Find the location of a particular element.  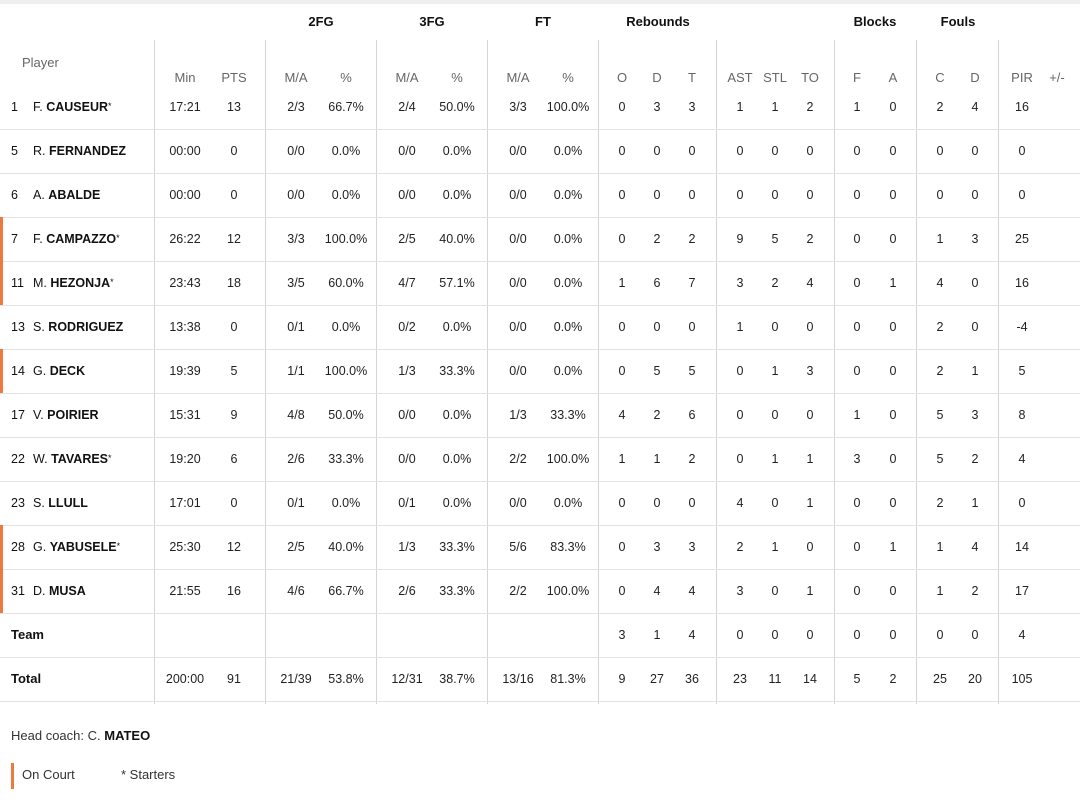

player-name: S. LLULL is located at coordinates (60, 503).